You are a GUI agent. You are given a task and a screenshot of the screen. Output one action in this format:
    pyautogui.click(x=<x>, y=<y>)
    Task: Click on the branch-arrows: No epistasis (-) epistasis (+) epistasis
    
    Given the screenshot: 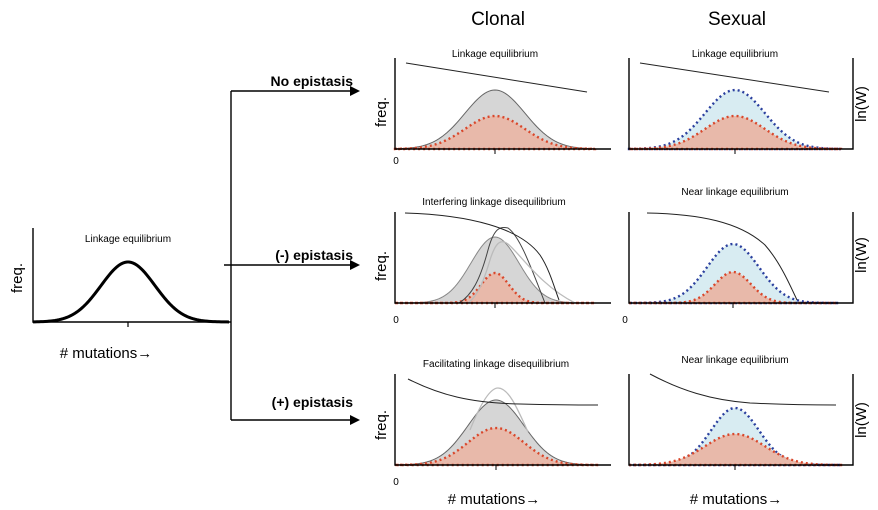 What is the action you would take?
    pyautogui.click(x=292, y=249)
    